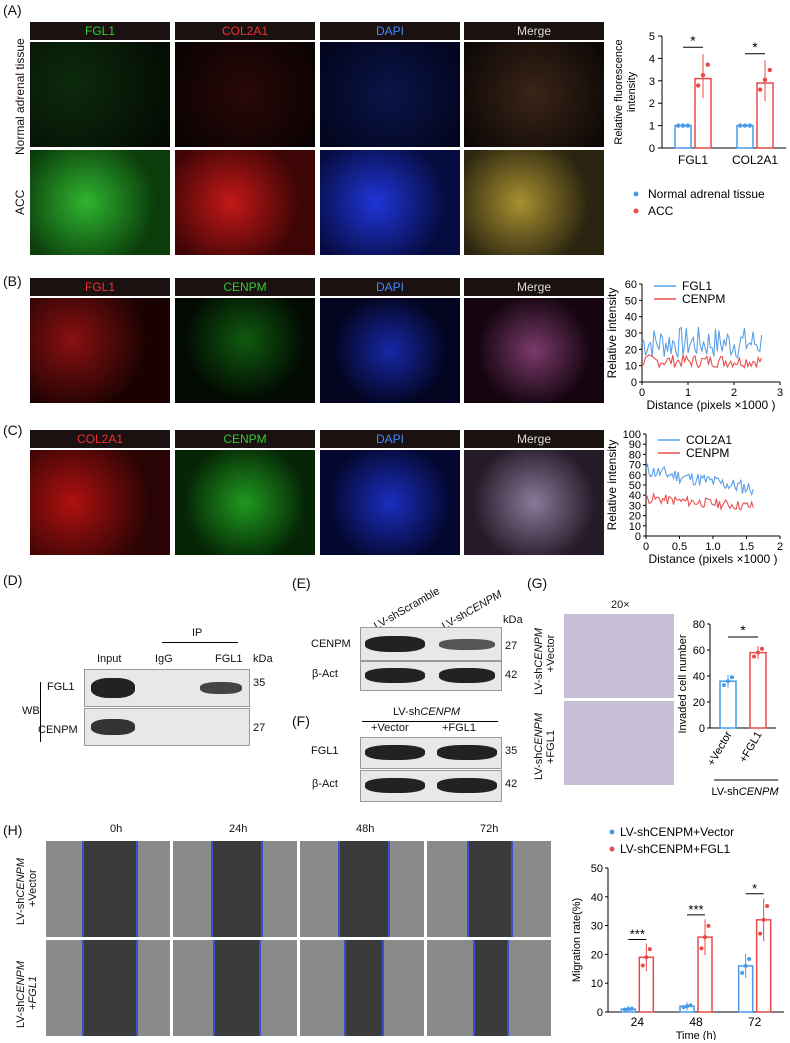  I want to click on x-tick-label: 1.0, so click(712, 547).